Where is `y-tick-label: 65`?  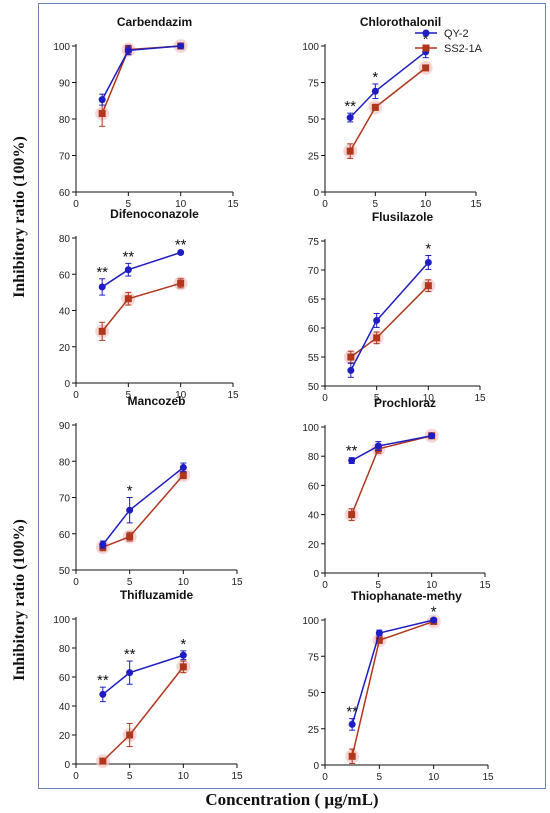 y-tick-label: 65 is located at coordinates (314, 300).